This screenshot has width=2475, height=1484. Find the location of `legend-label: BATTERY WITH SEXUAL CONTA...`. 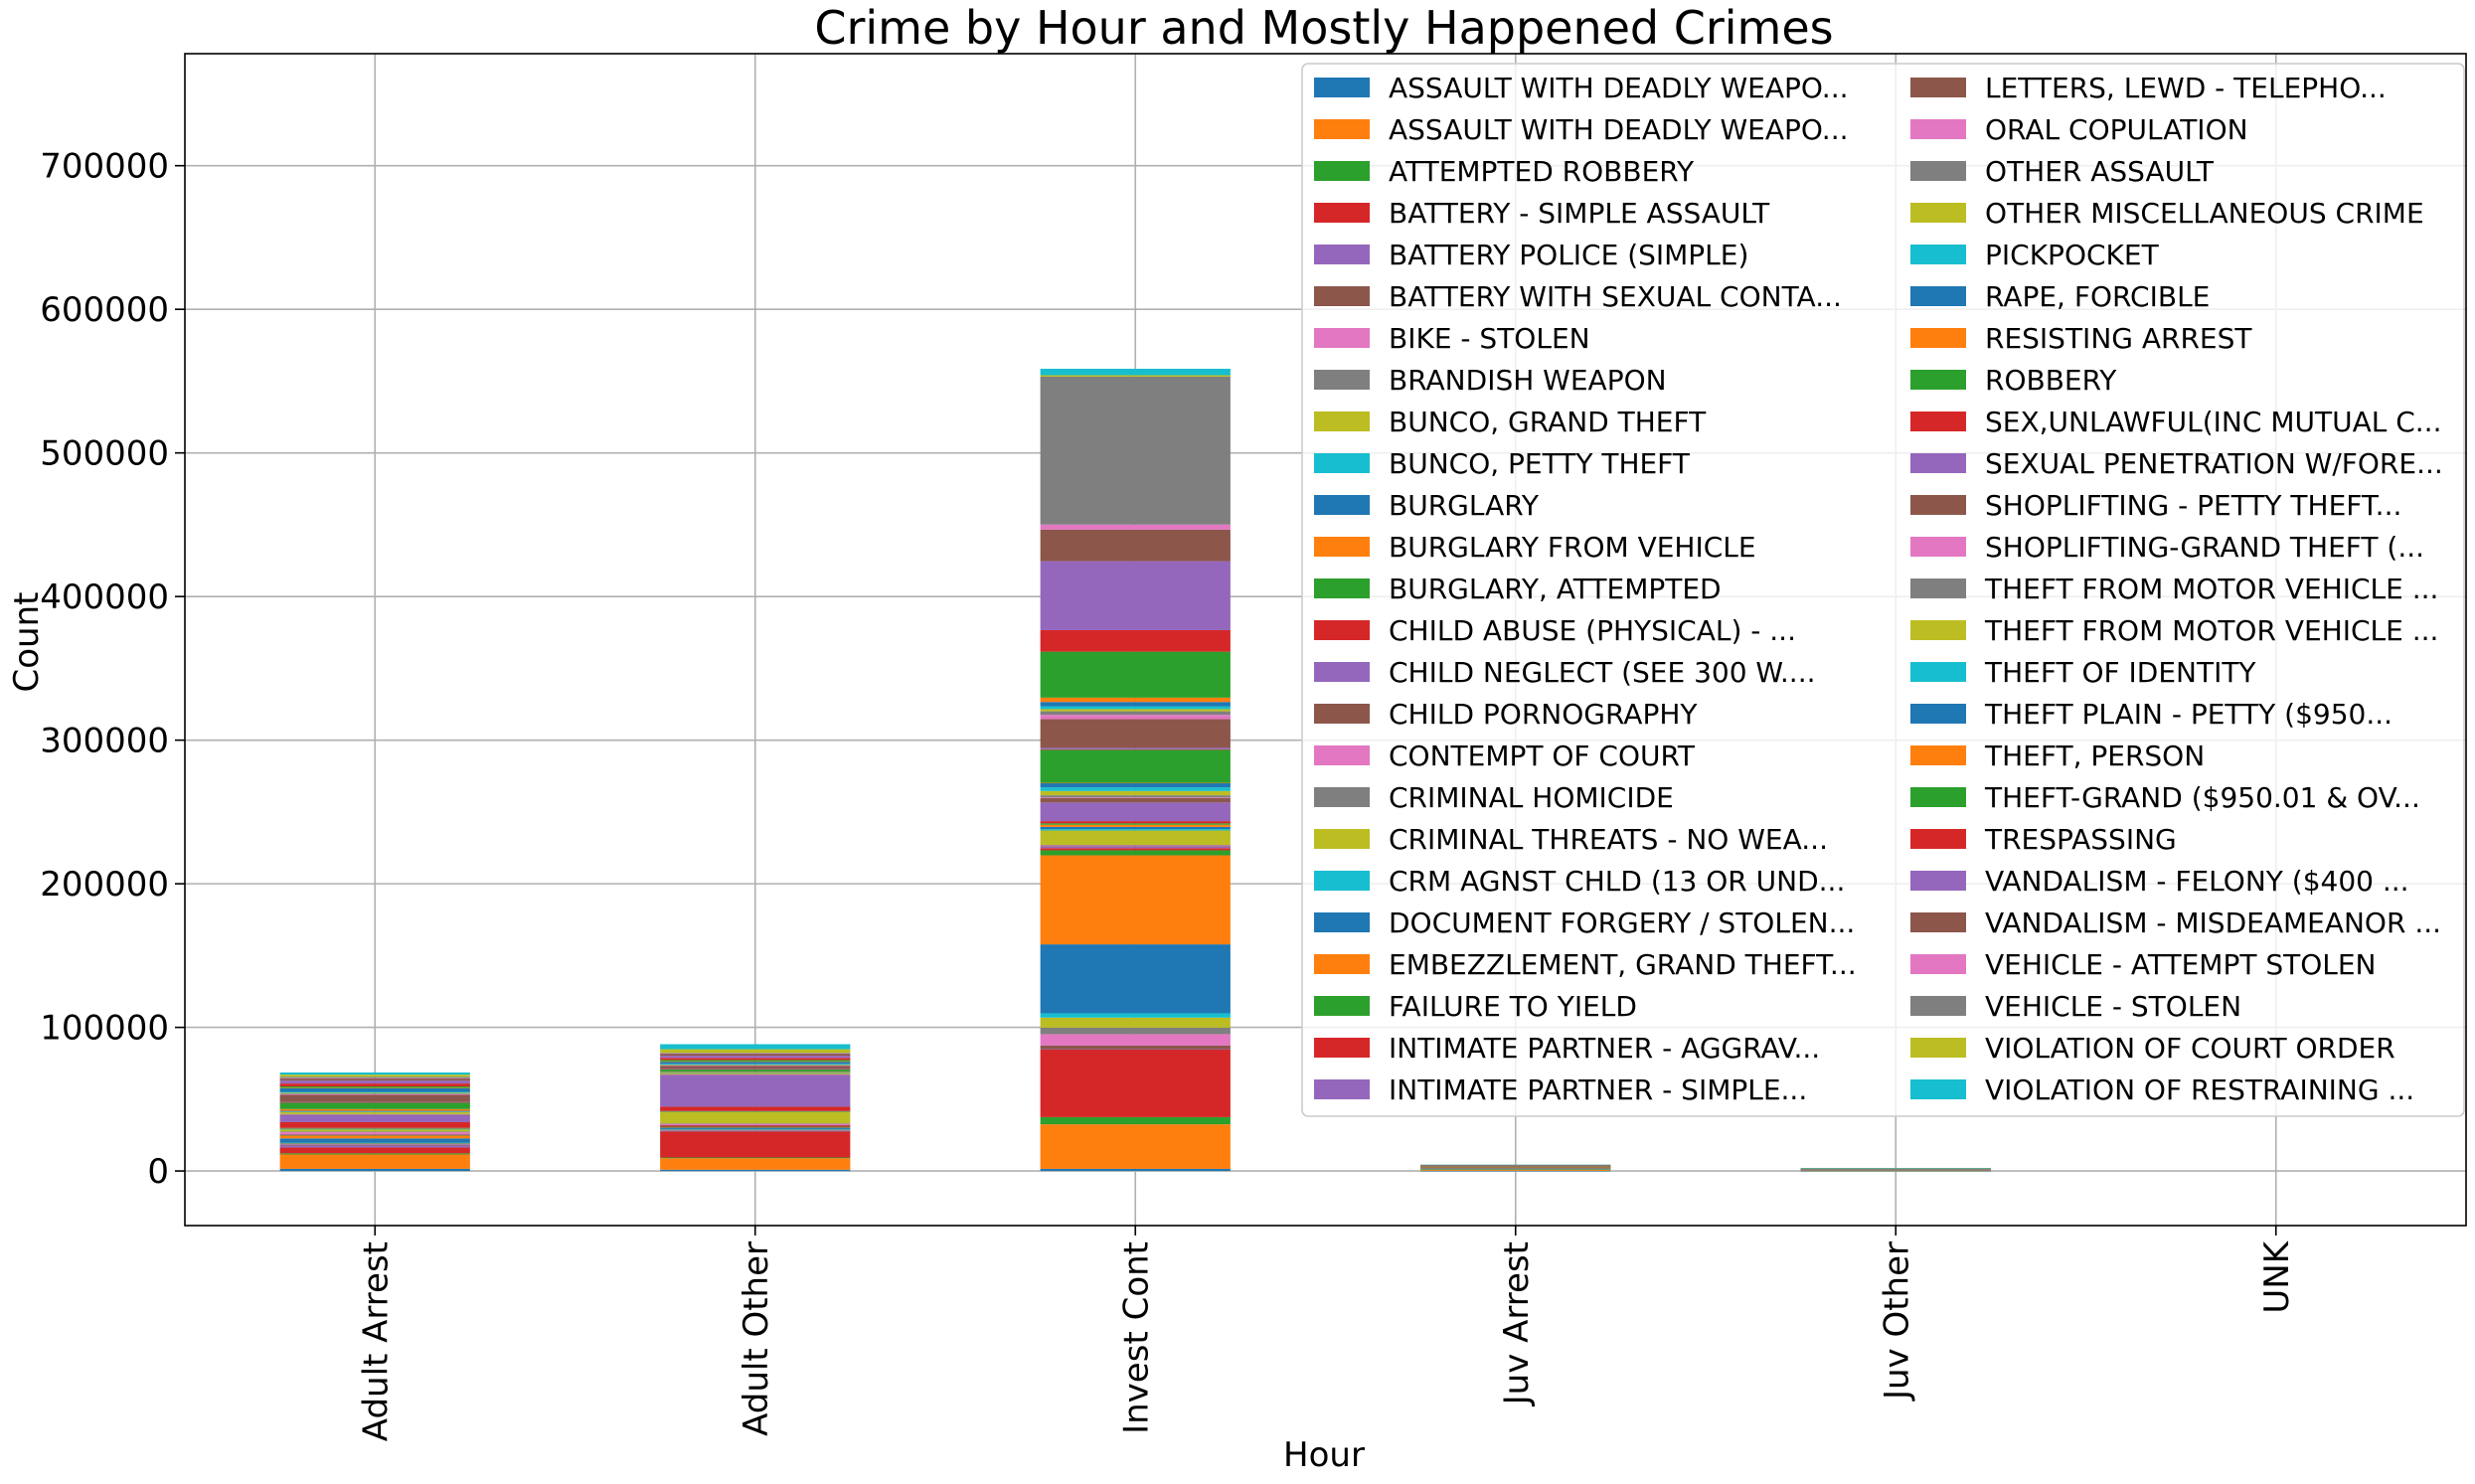

legend-label: BATTERY WITH SEXUAL CONTA... is located at coordinates (1615, 296).